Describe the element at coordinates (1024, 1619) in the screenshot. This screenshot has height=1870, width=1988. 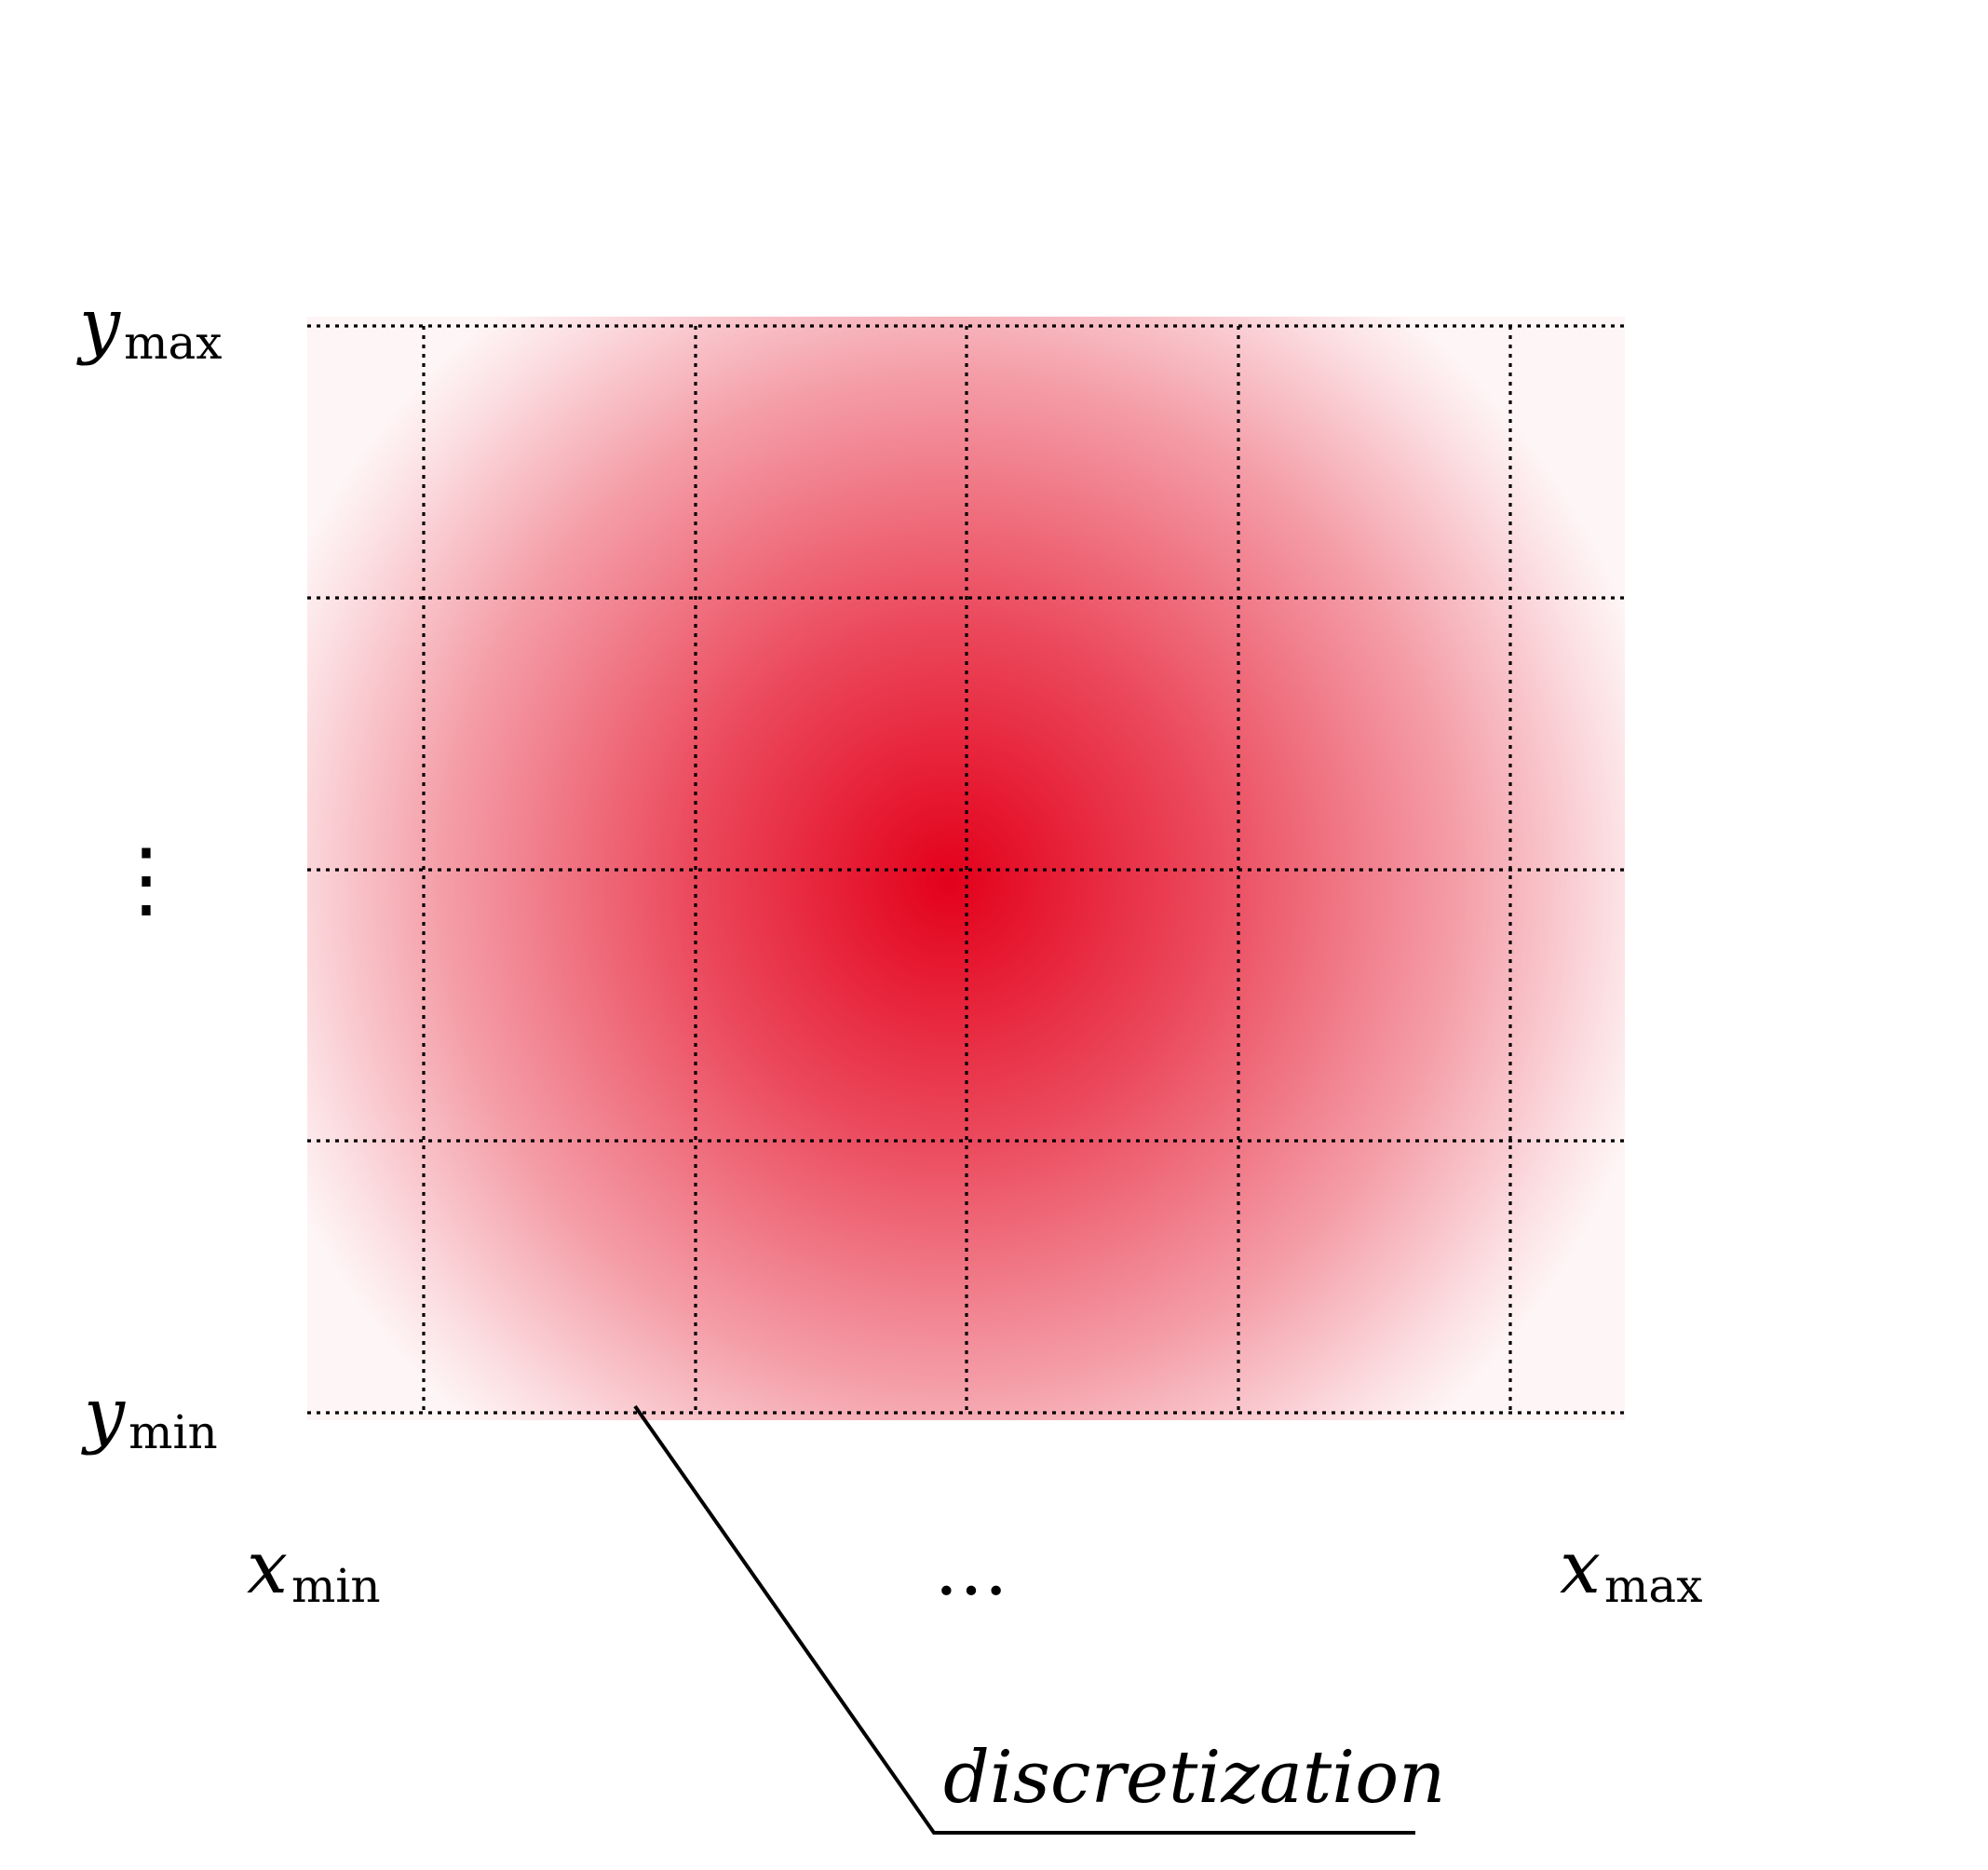
I see `callout-leader-line` at that location.